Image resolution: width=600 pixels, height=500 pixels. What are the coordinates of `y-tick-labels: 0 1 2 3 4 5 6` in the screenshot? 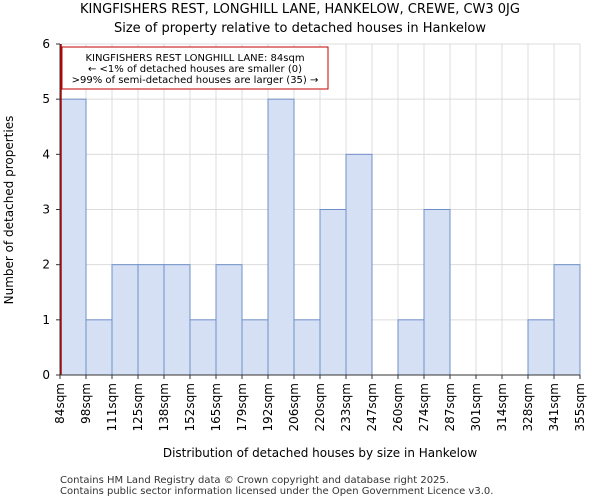 It's located at (51, 209).